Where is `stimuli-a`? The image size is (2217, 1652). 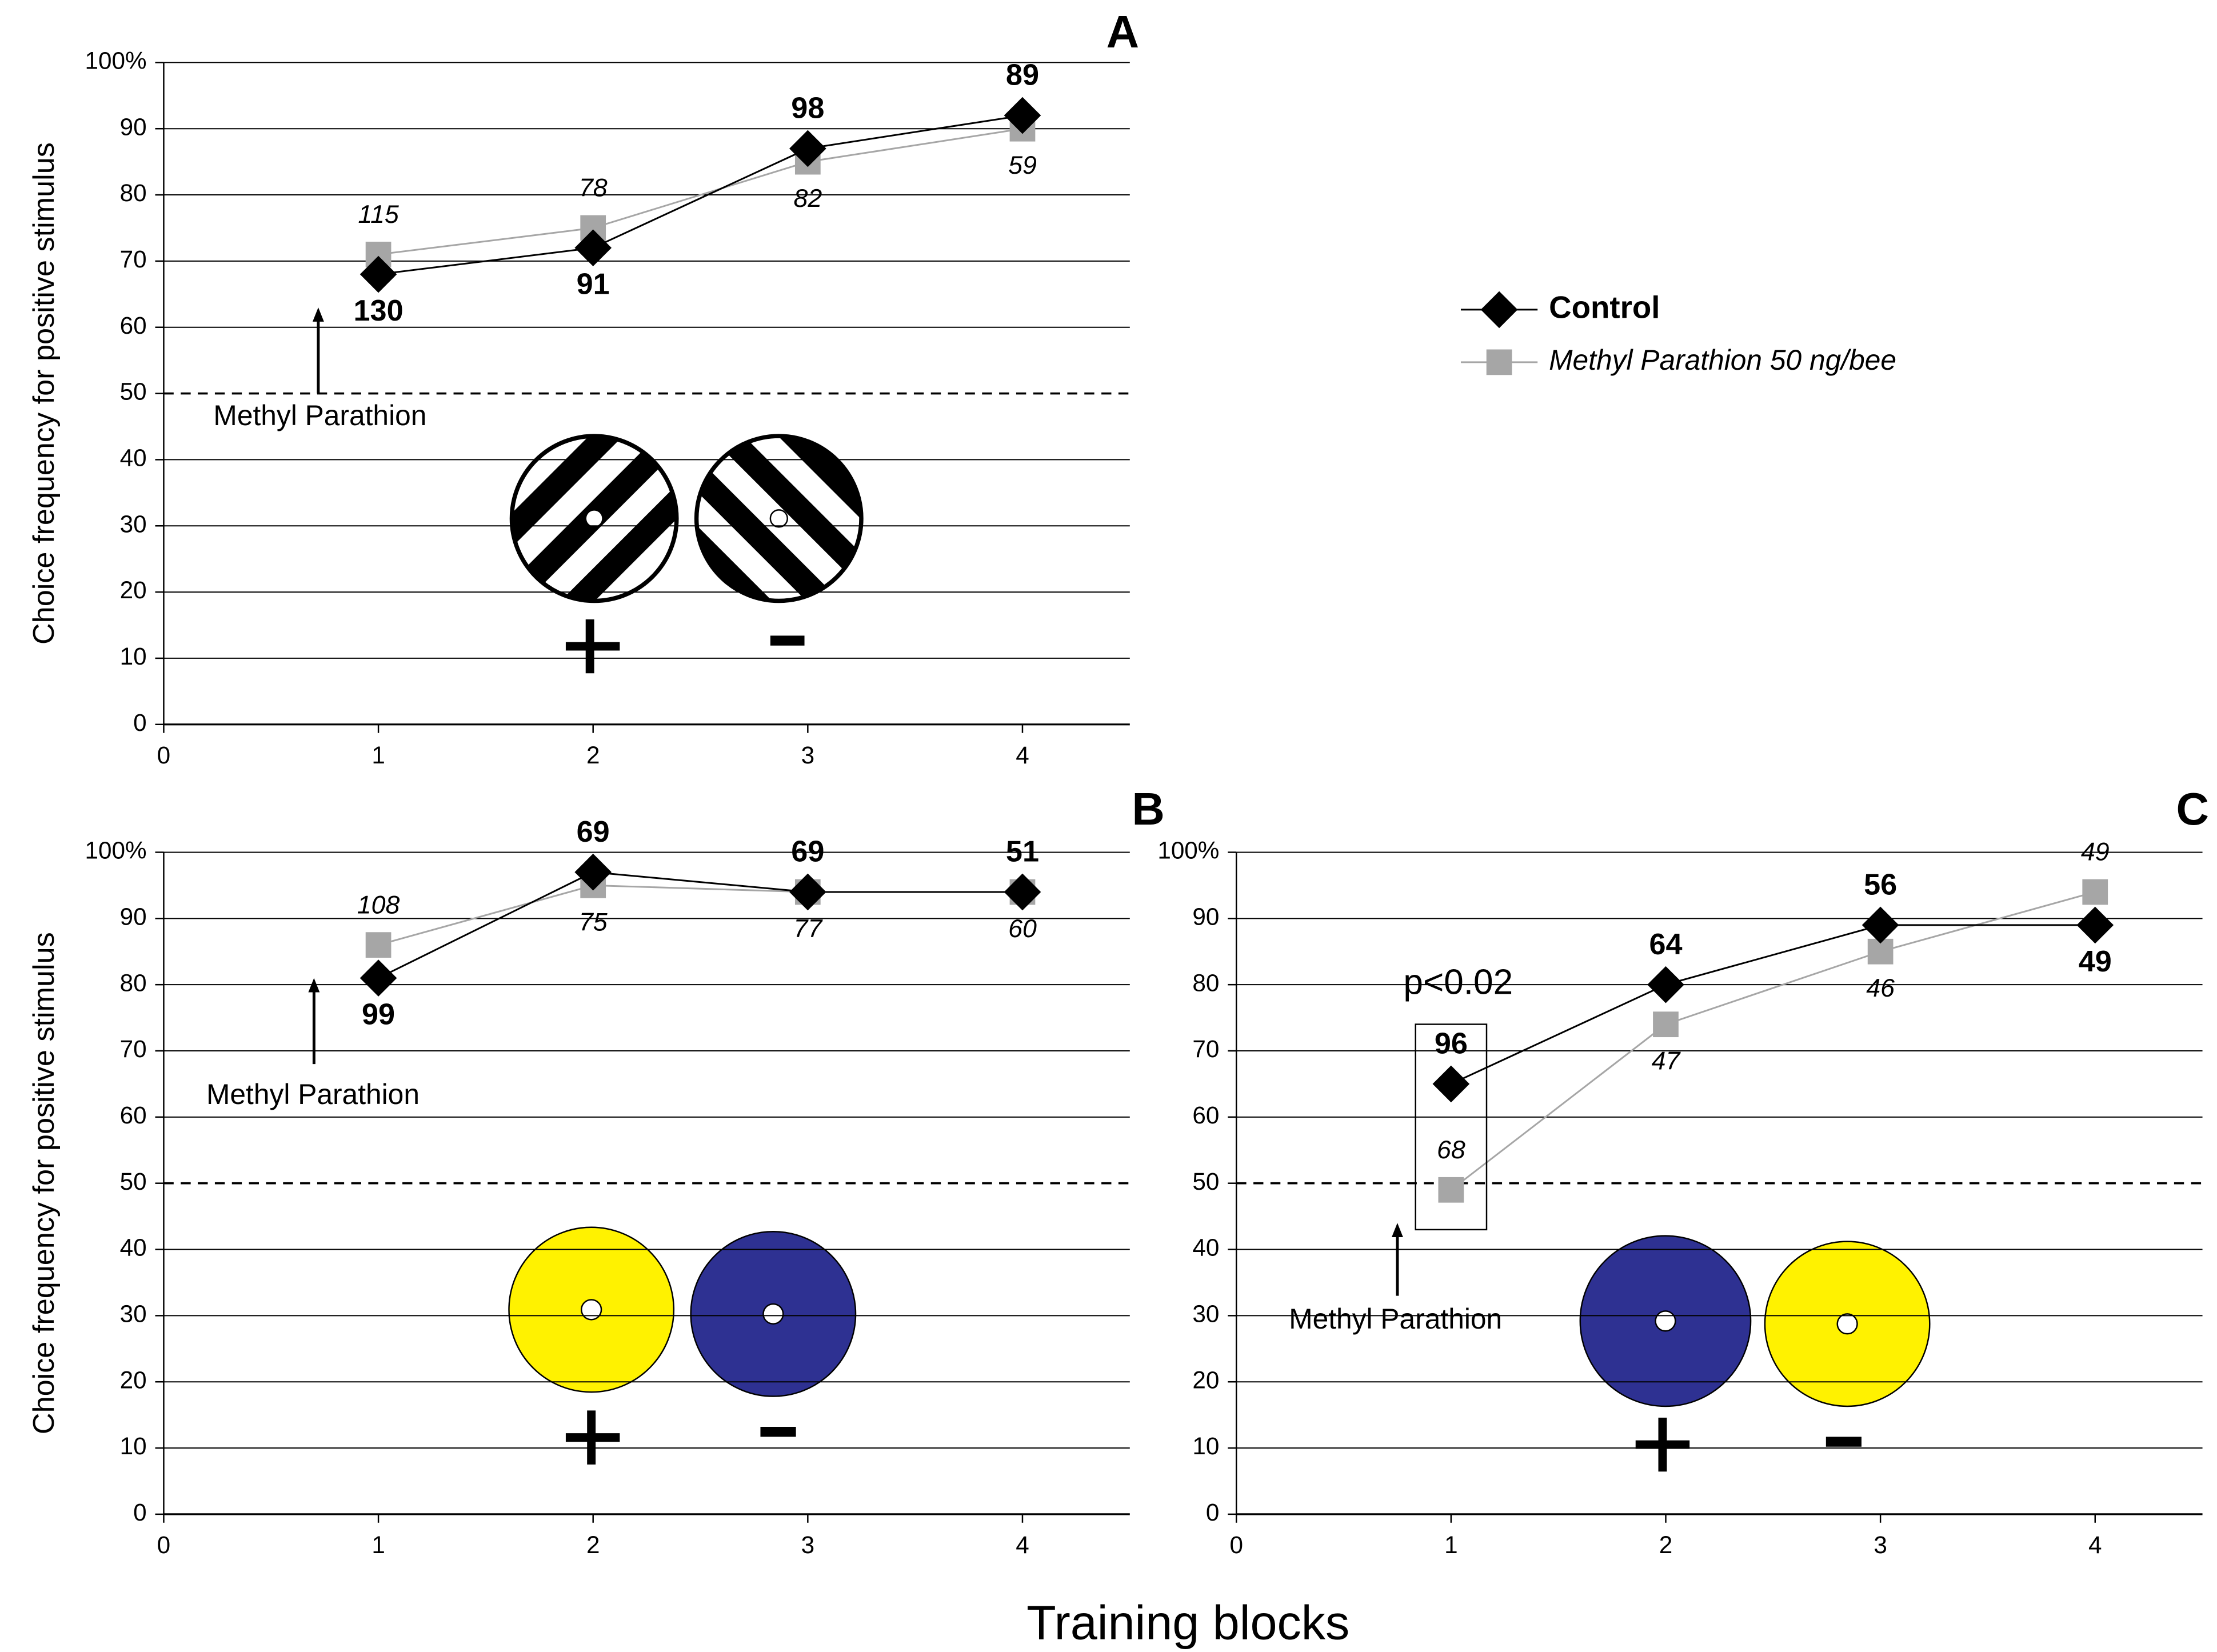
stimuli-a is located at coordinates (686, 554).